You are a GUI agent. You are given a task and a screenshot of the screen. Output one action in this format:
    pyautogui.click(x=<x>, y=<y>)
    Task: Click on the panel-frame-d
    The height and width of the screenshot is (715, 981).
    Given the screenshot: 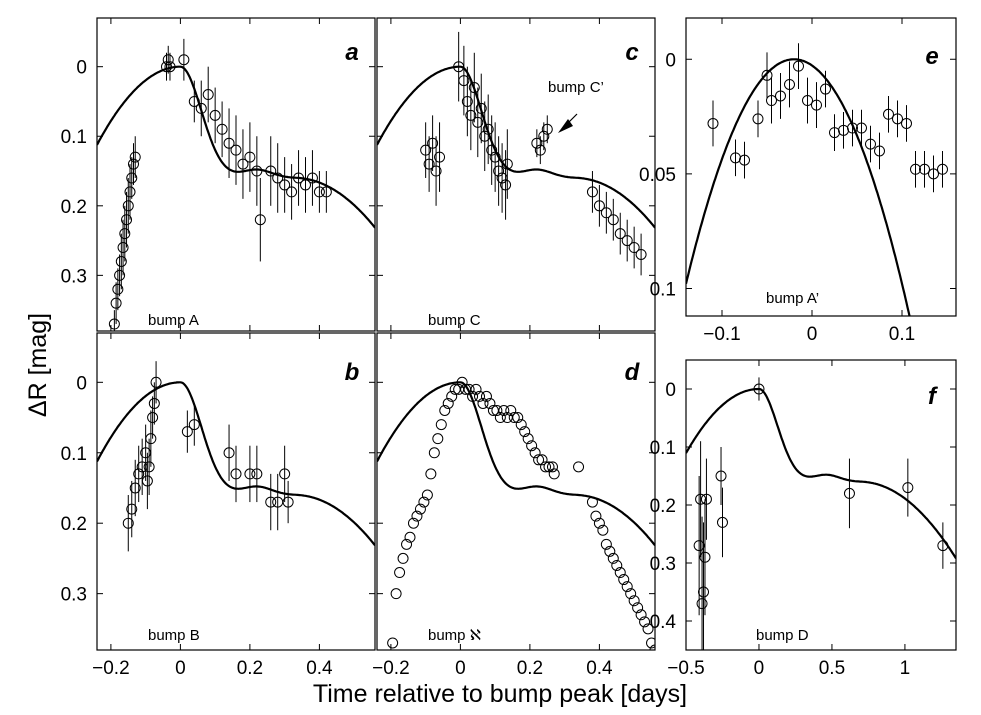 What is the action you would take?
    pyautogui.click(x=516, y=491)
    